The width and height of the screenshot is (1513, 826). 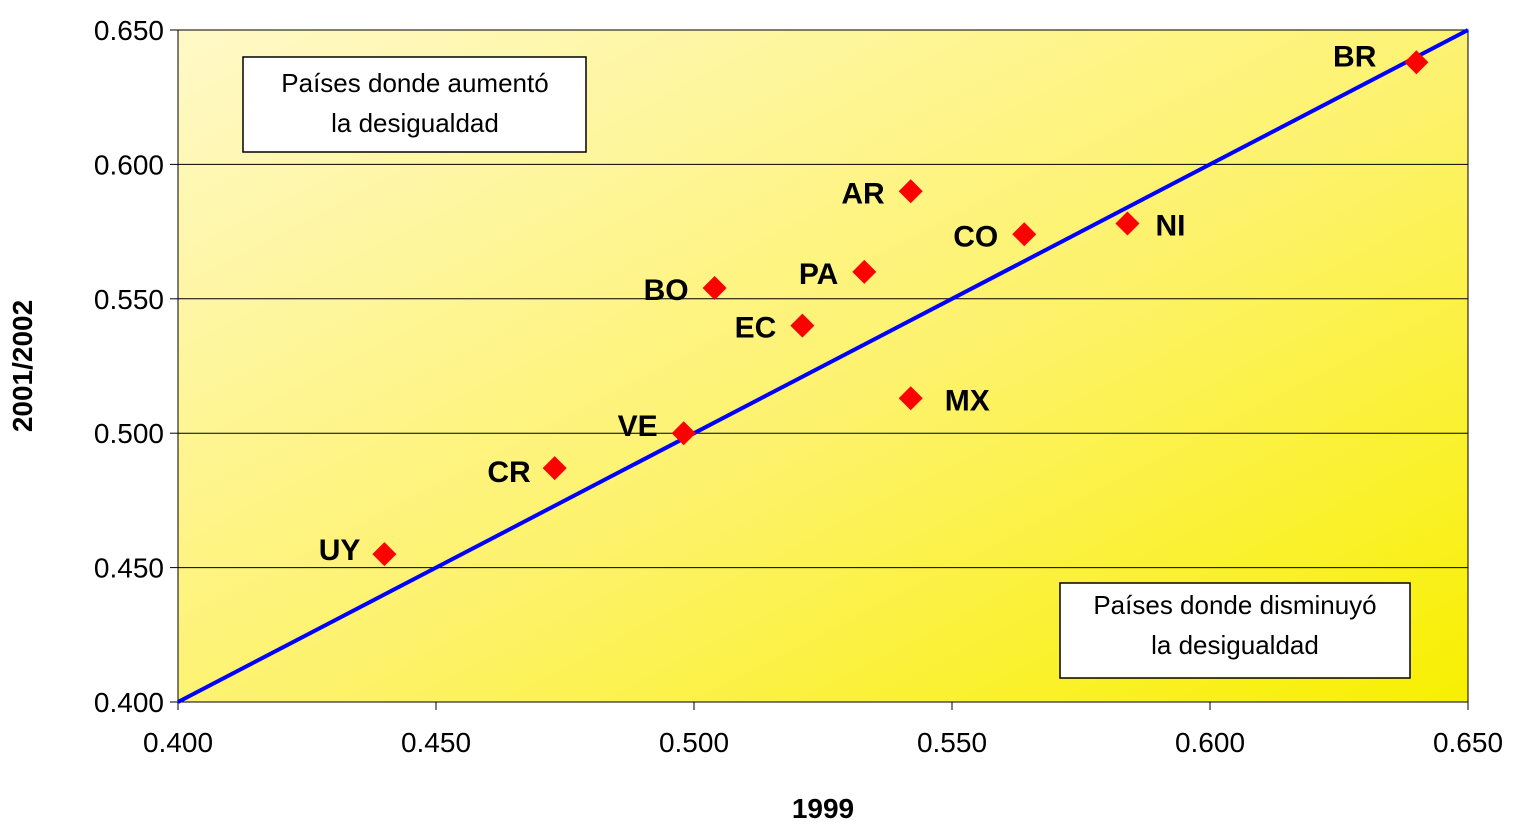 What do you see at coordinates (554, 468) in the screenshot?
I see `point-marker-cr` at bounding box center [554, 468].